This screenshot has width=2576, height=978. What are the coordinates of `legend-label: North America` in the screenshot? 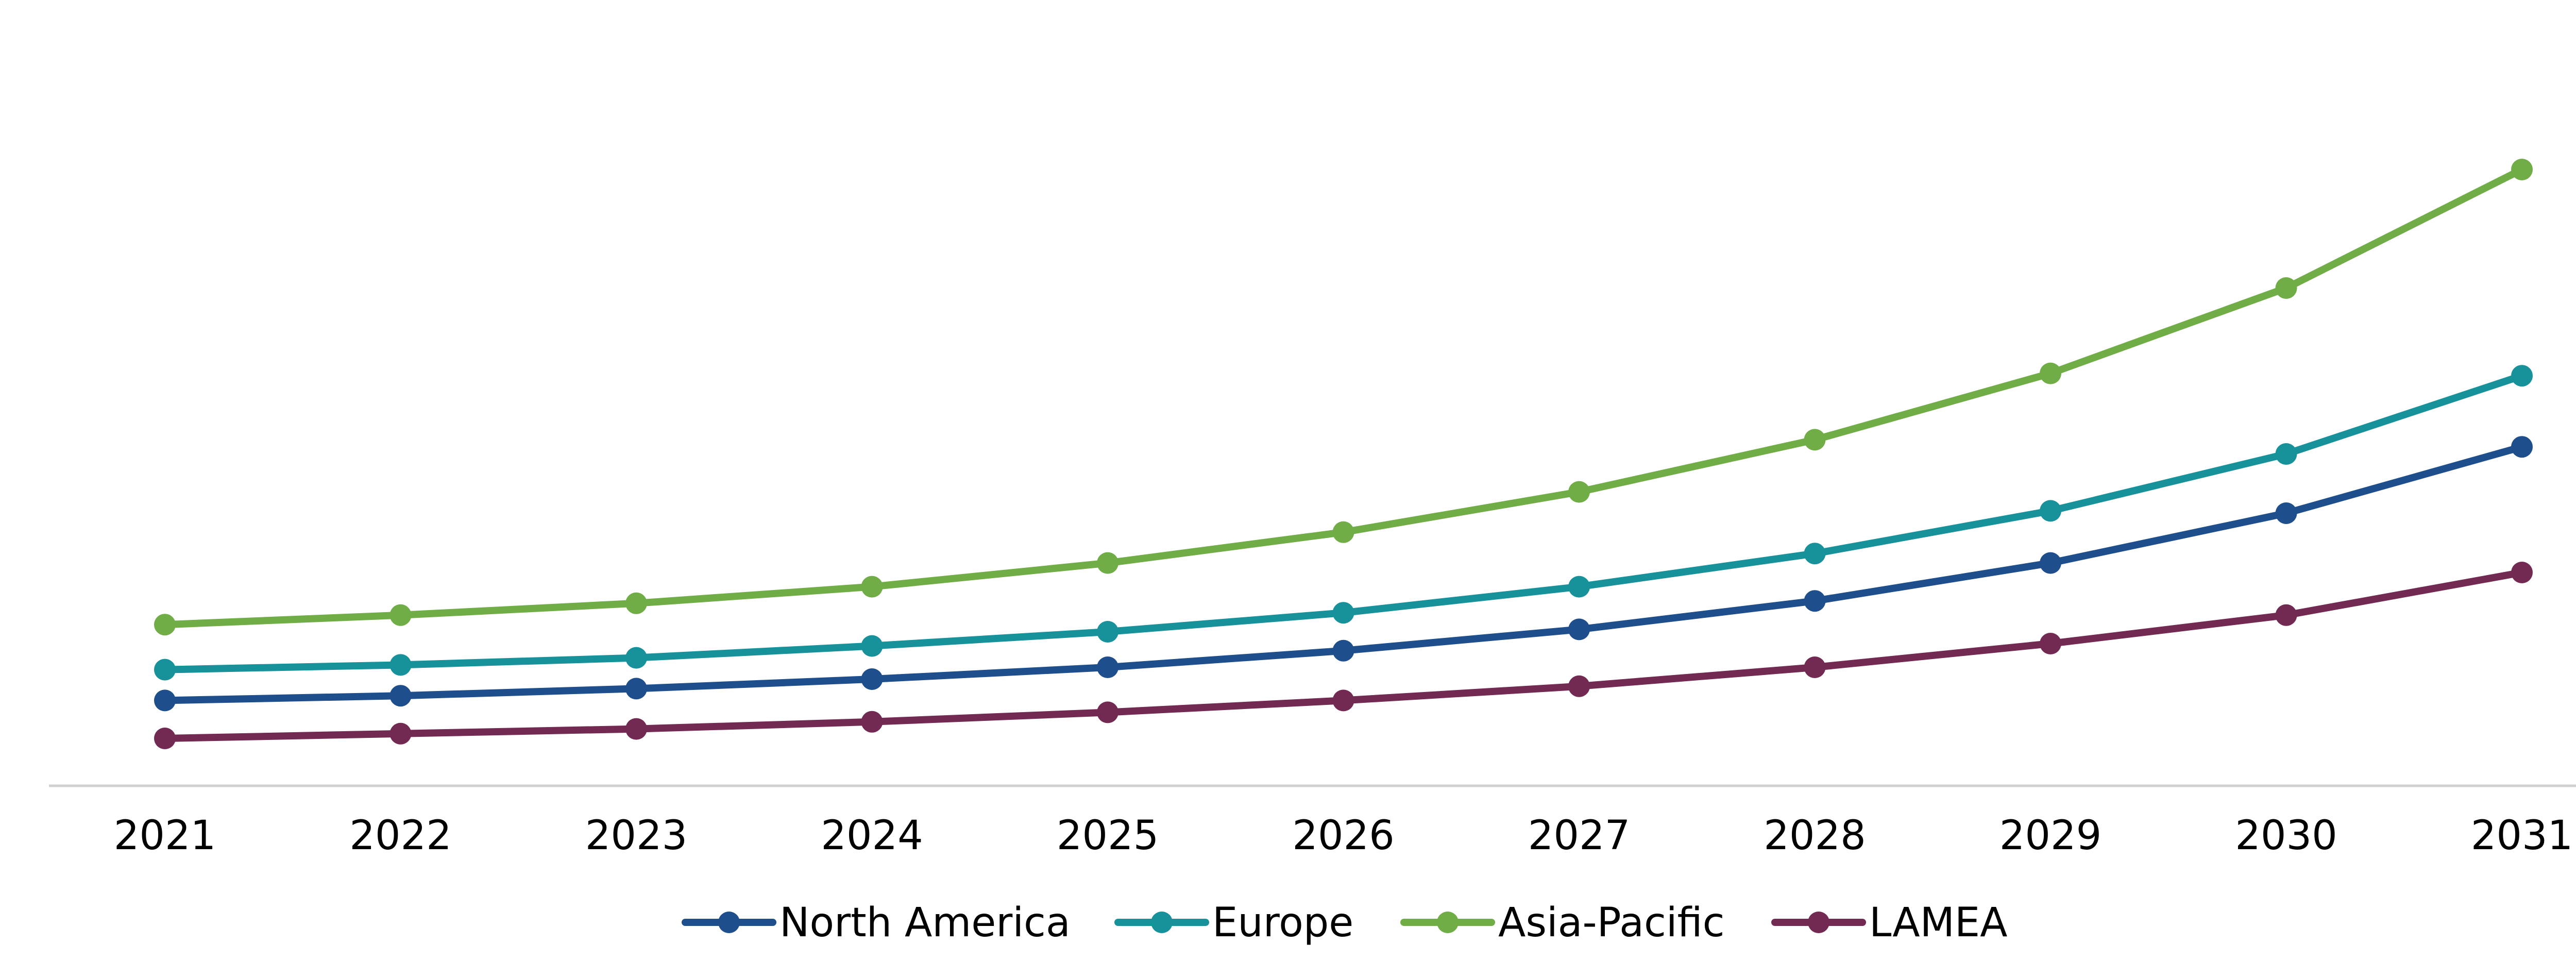 It's located at (925, 923).